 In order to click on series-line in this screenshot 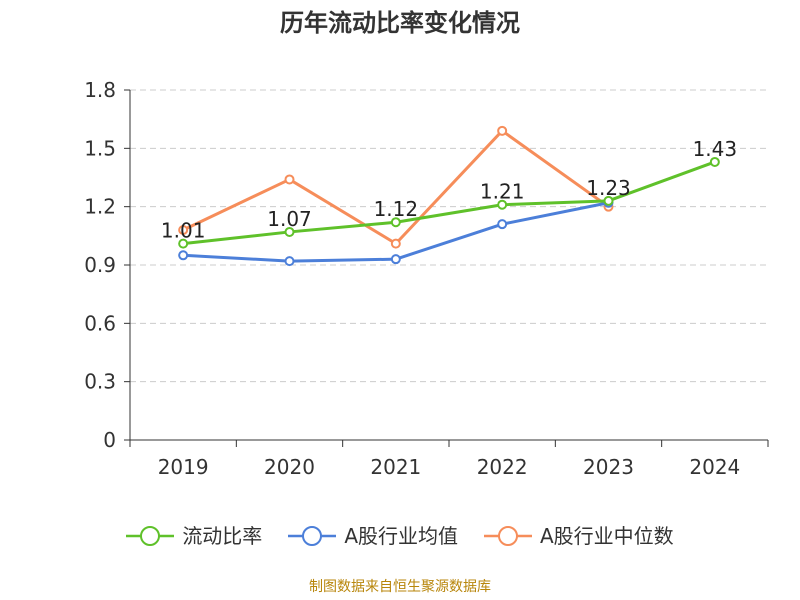, I will do `click(449, 203)`.